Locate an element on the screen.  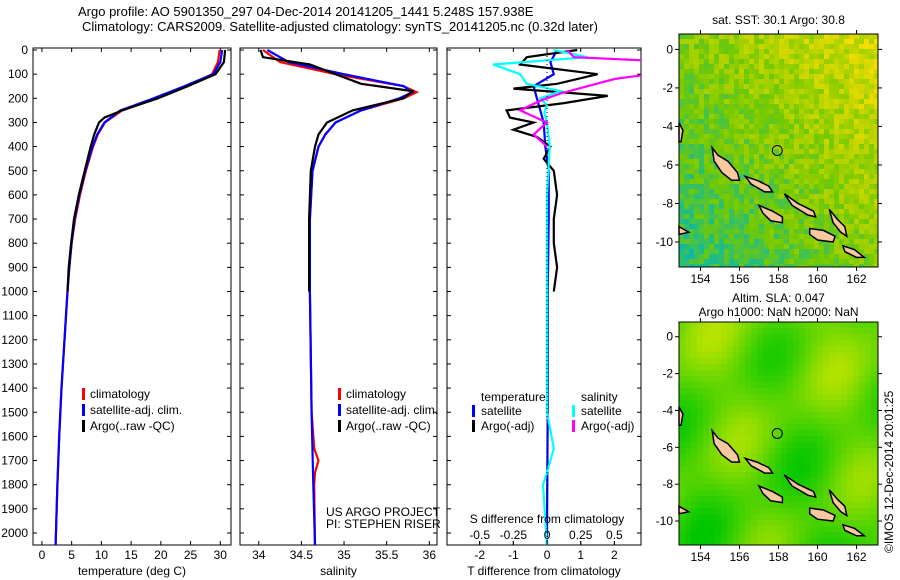
legend-swatch is located at coordinates (339, 410).